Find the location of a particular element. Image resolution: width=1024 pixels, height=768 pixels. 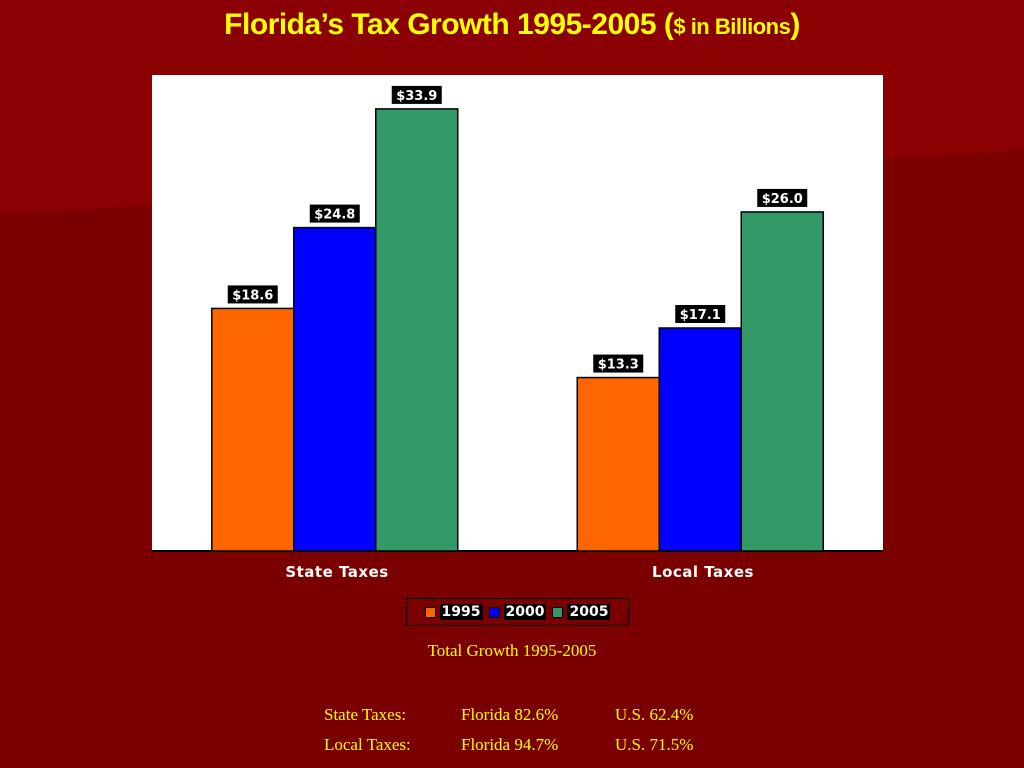

summary-label: State Taxes: is located at coordinates (365, 714).